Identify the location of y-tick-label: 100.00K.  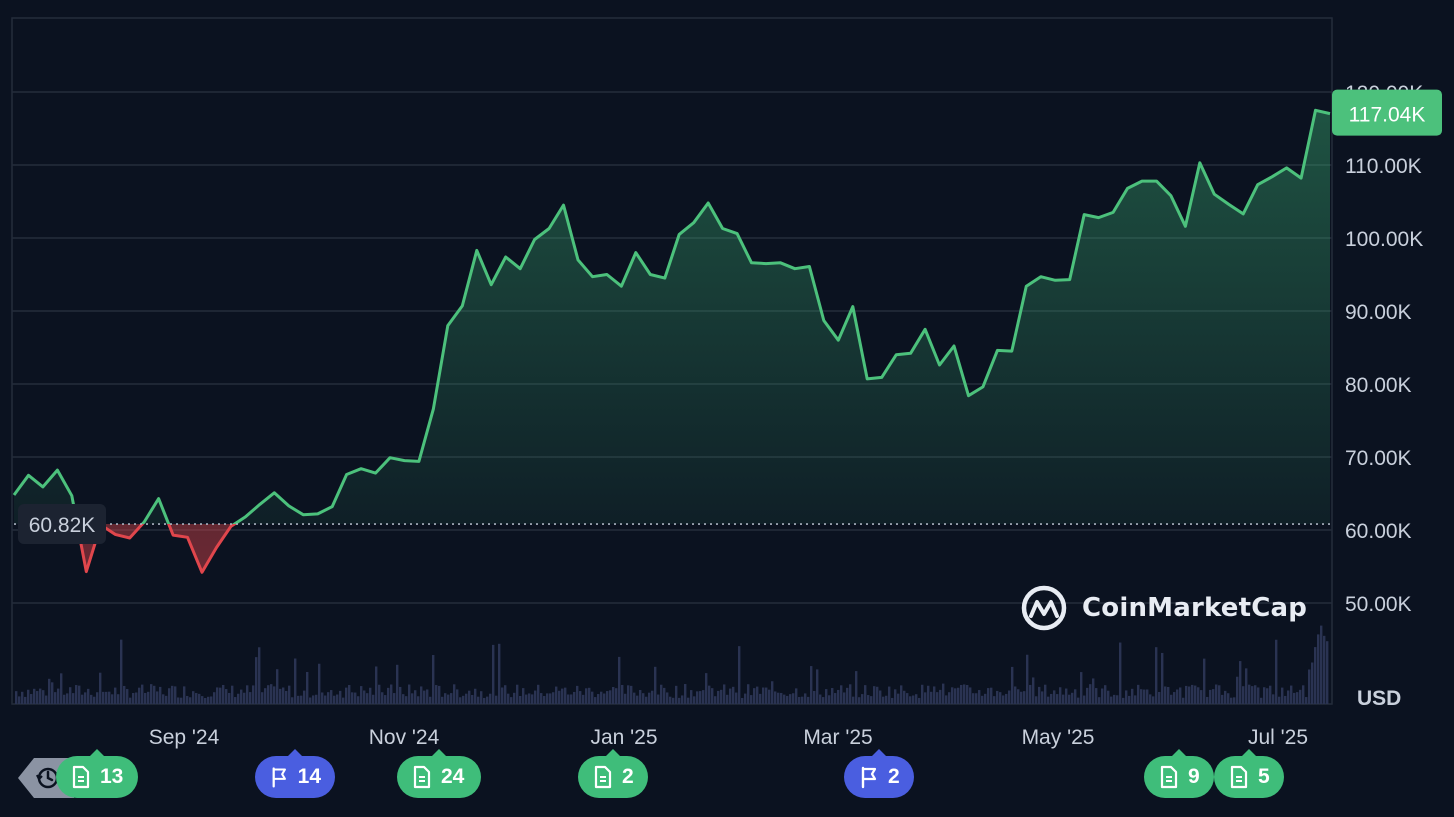
(1384, 239).